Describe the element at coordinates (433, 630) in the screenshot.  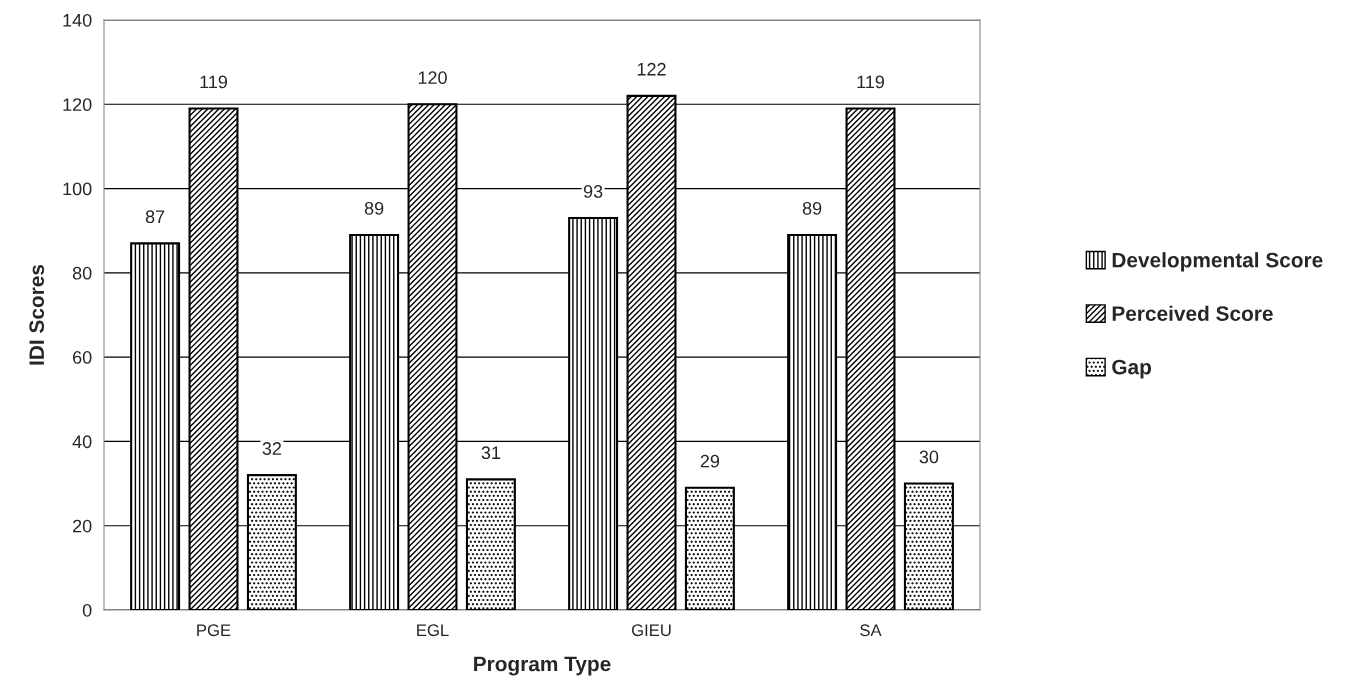
I see `x-tick-label: EGL` at that location.